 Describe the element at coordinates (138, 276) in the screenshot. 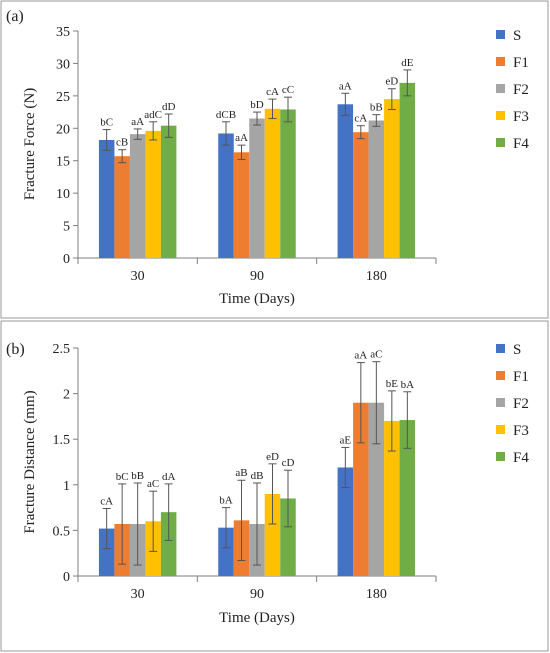

I see `panel-a-x-tick-label: 30` at that location.